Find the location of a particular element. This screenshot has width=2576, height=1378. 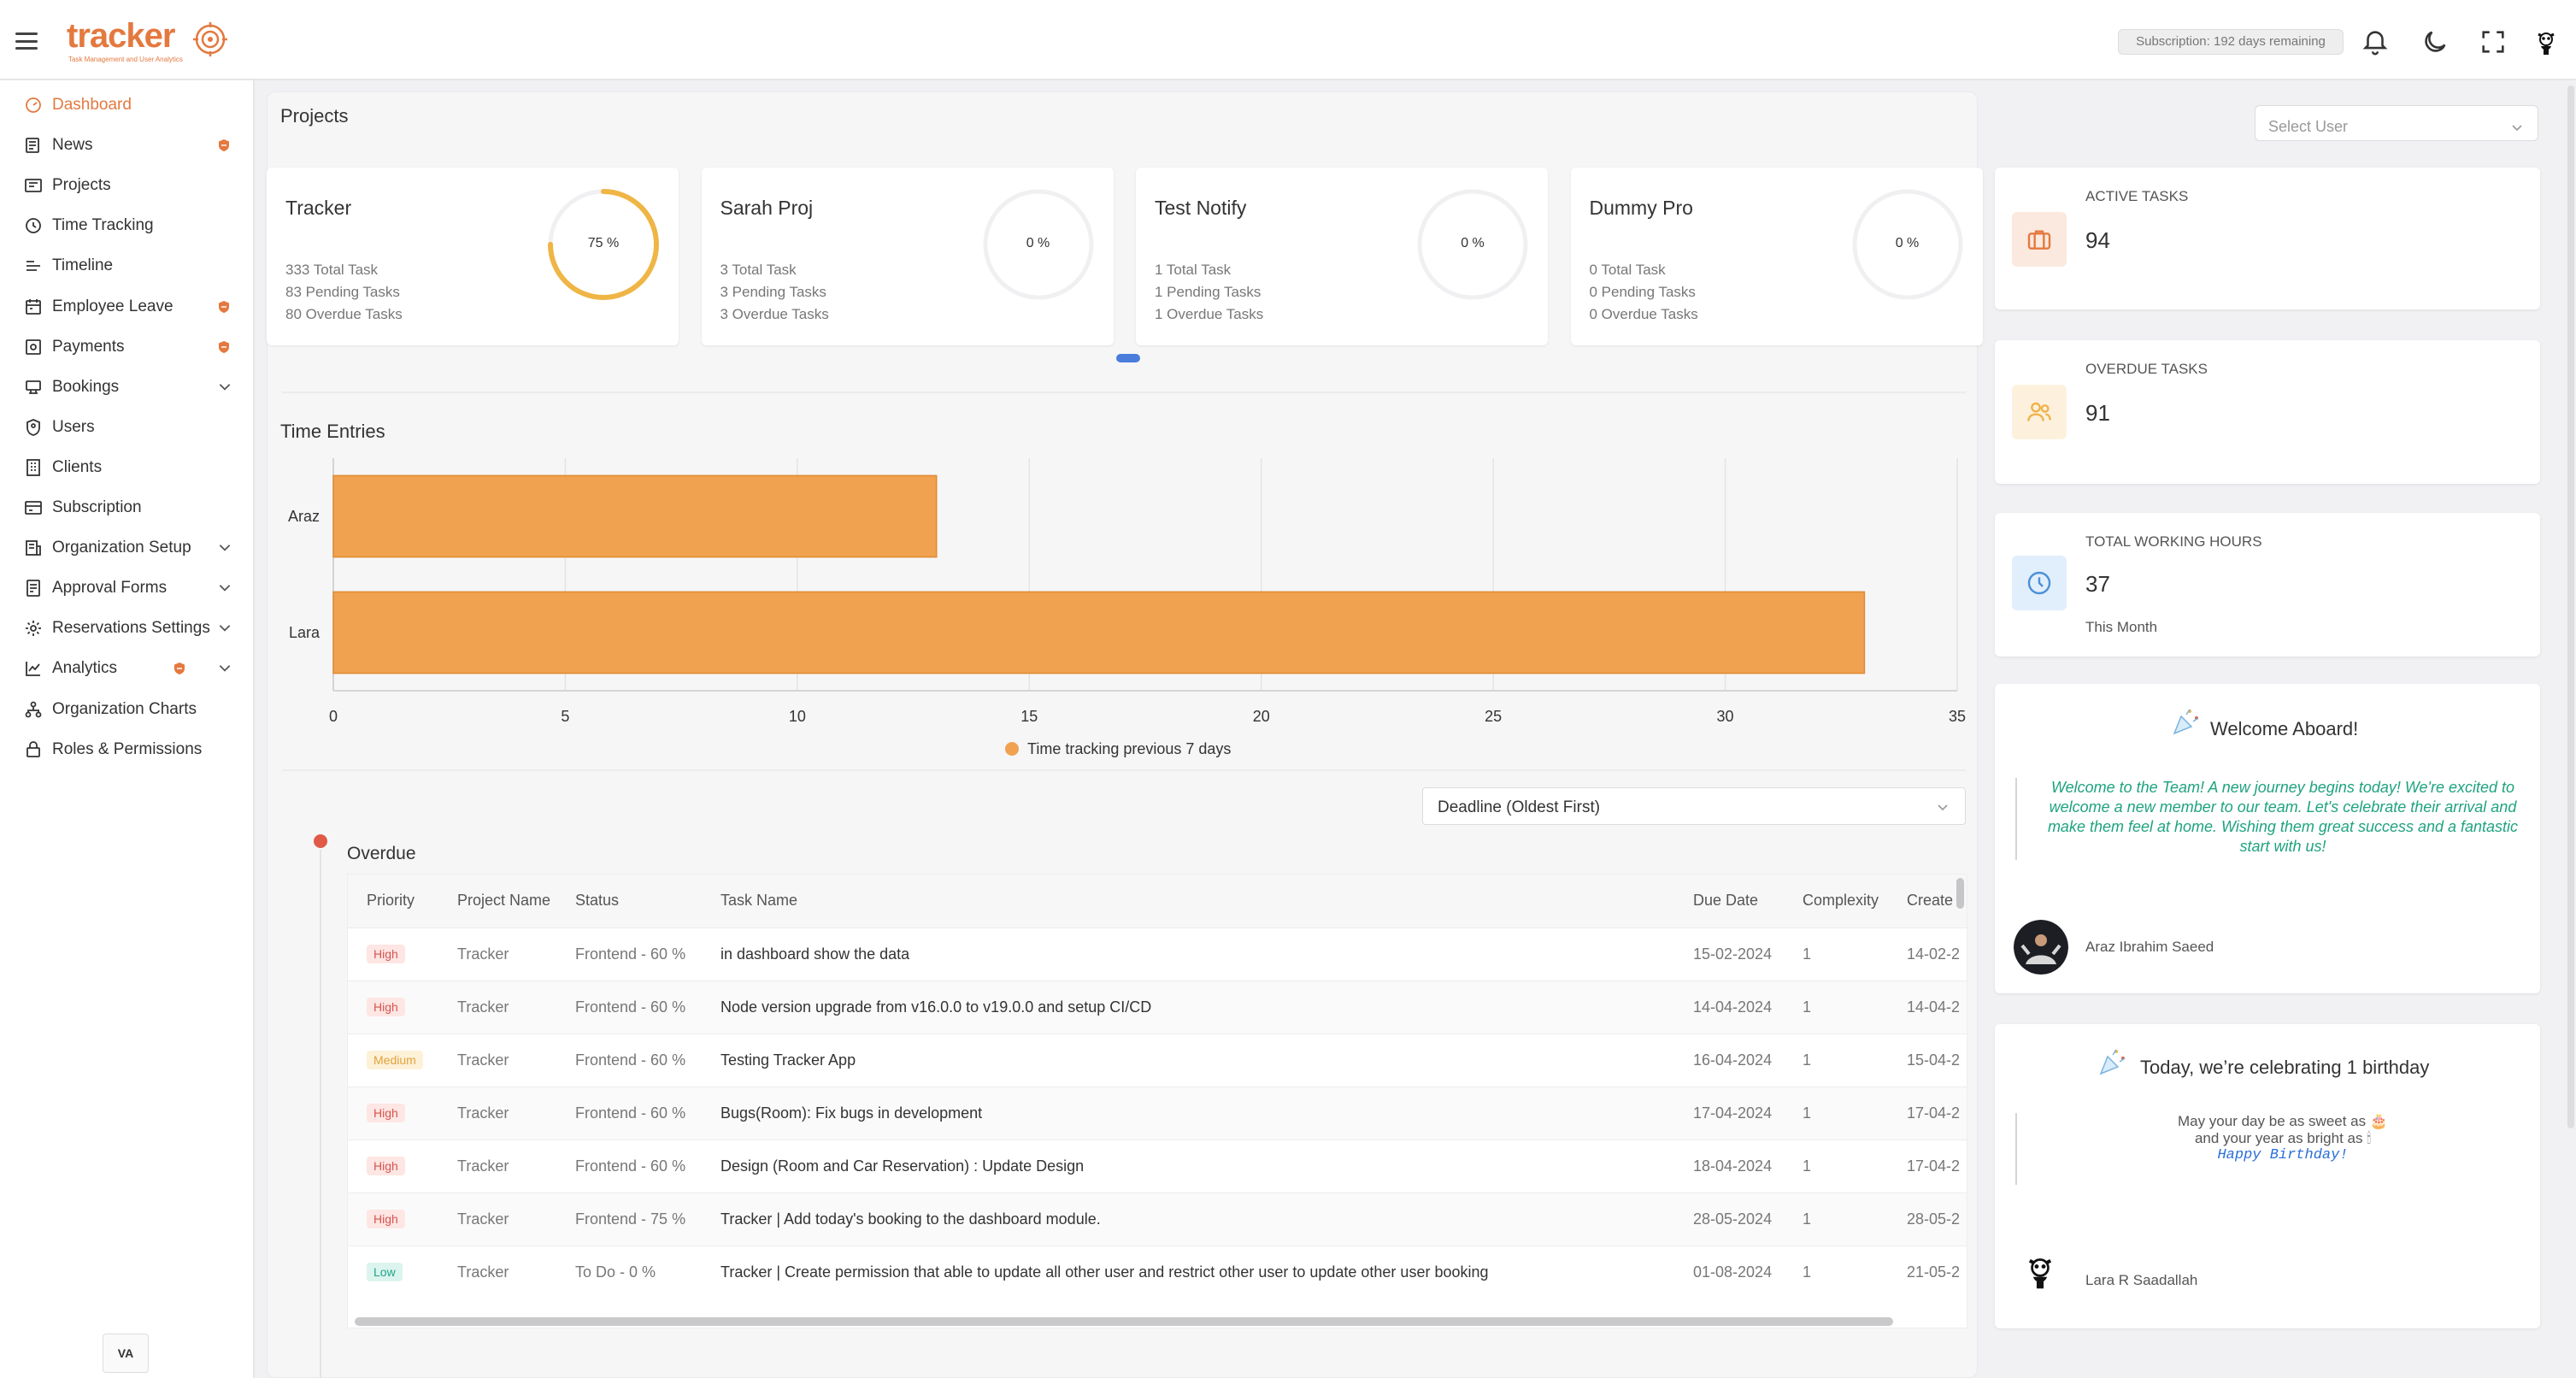

project-overdue-tasks: 80 Overdue Tasks is located at coordinates (344, 314).